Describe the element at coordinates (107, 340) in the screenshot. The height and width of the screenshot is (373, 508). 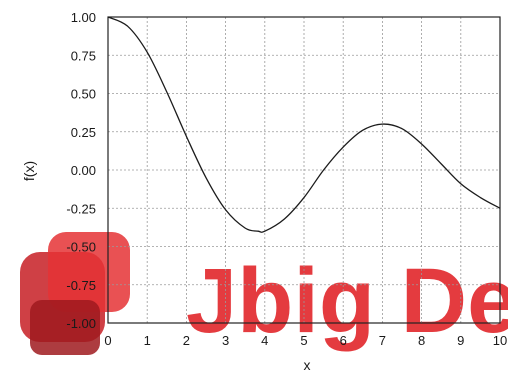
I see `x-tick-label: 0` at that location.